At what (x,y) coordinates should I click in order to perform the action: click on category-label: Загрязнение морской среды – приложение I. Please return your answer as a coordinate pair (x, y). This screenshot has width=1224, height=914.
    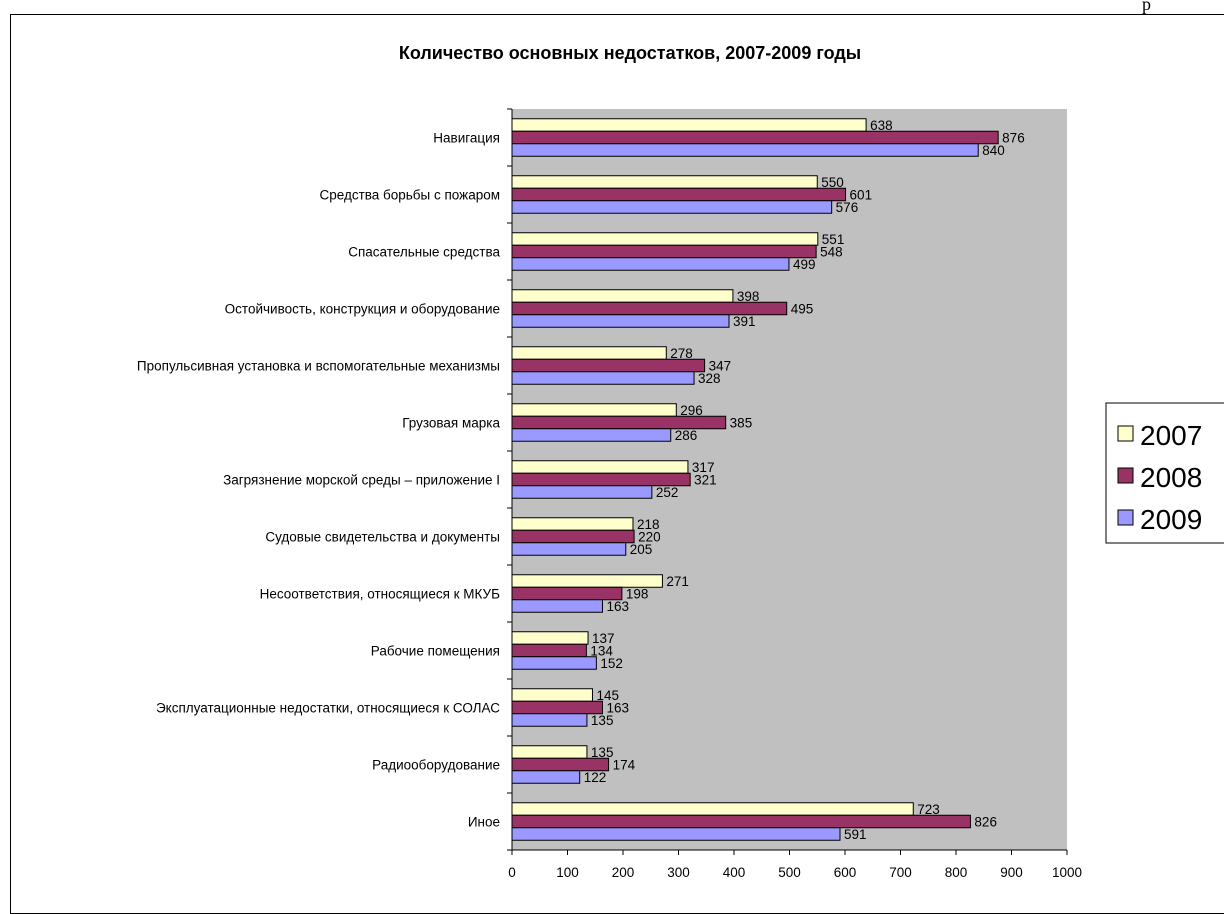
    Looking at the image, I should click on (361, 480).